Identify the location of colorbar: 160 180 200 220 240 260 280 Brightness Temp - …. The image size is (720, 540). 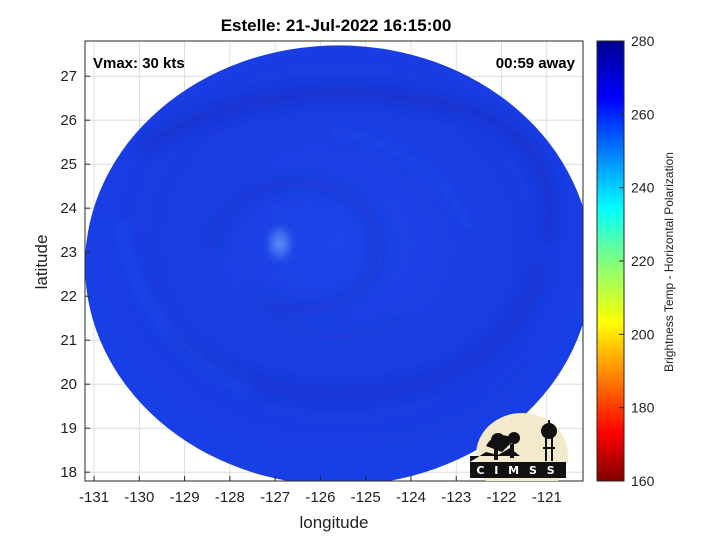
(636, 261).